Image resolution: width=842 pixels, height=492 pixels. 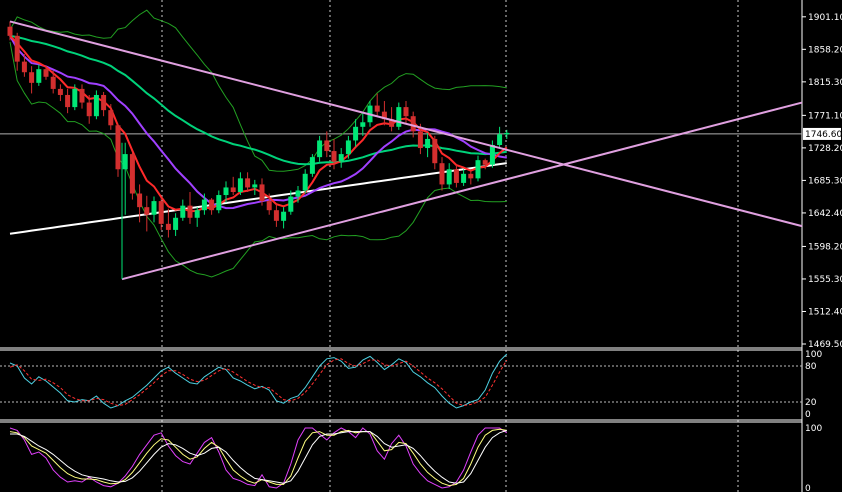 I want to click on oscillator-1-panel, so click(x=401, y=381).